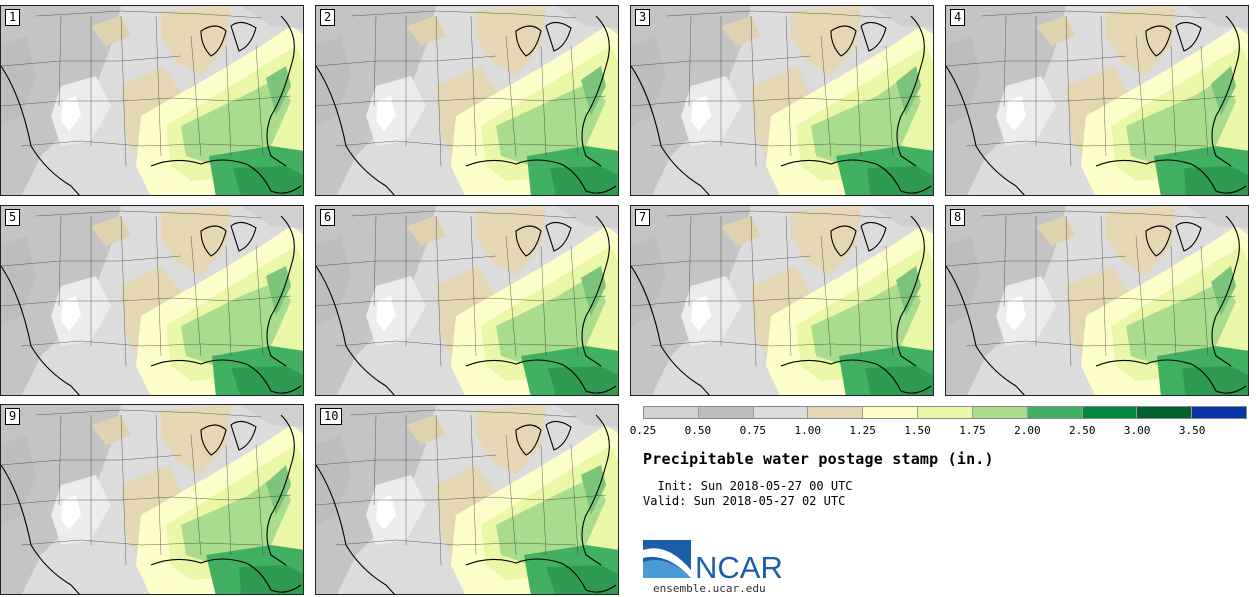  What do you see at coordinates (958, 217) in the screenshot?
I see `stamp-number-label: 8` at bounding box center [958, 217].